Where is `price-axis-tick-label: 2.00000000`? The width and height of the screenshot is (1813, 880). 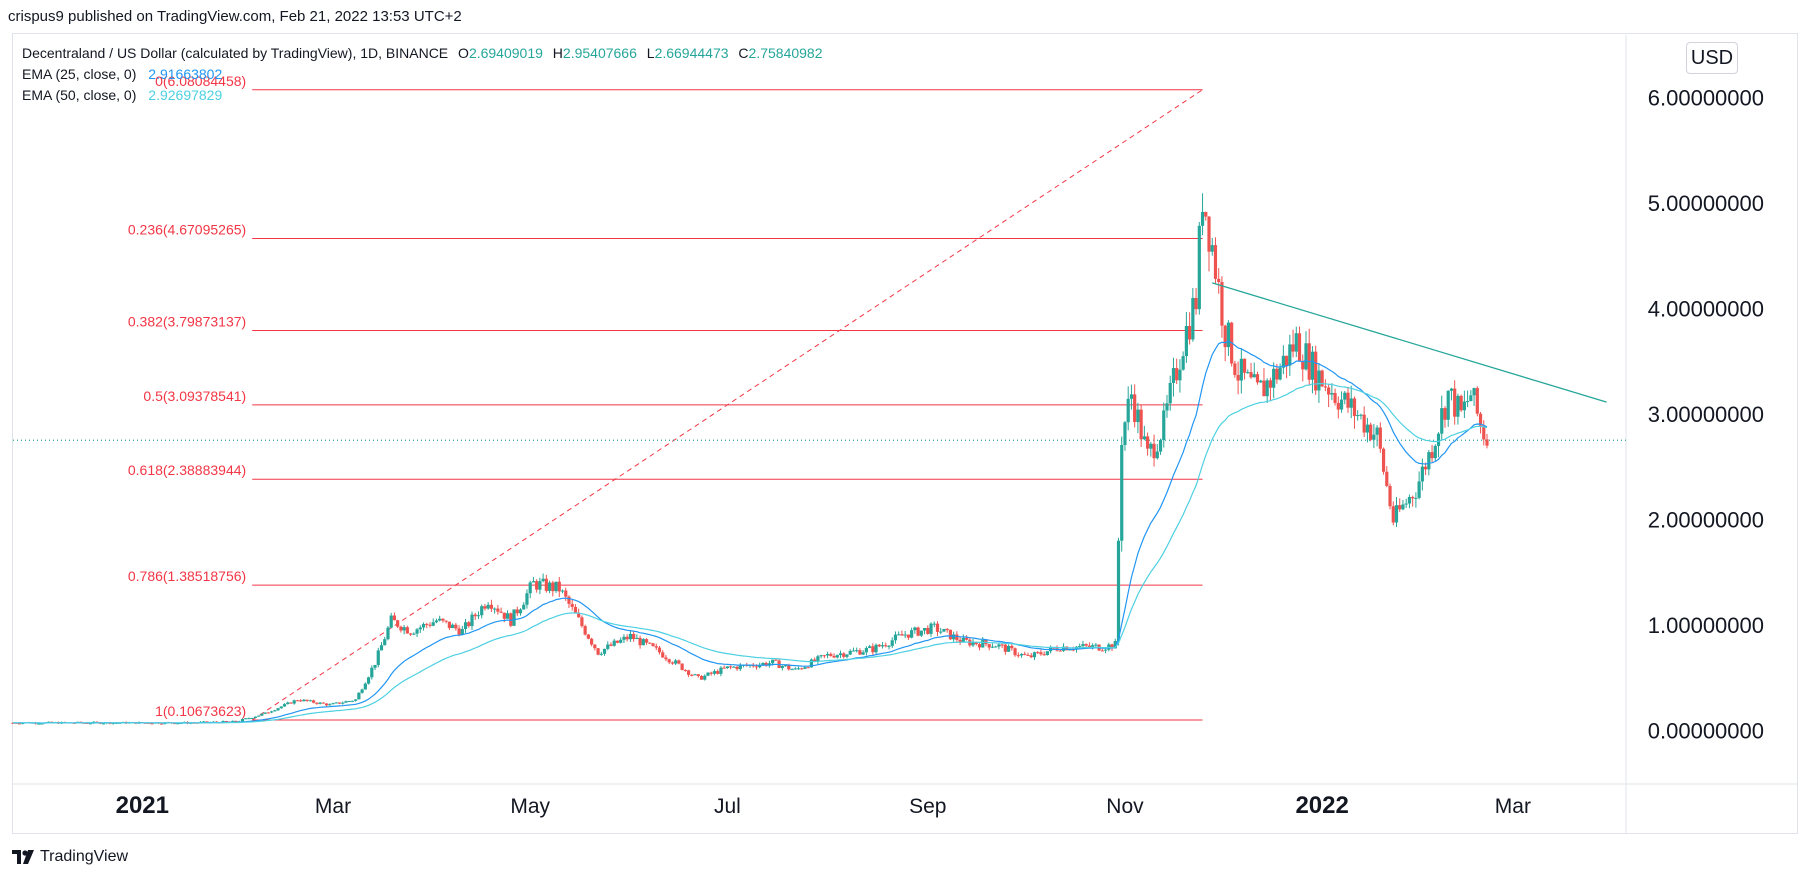
price-axis-tick-label: 2.00000000 is located at coordinates (1706, 519).